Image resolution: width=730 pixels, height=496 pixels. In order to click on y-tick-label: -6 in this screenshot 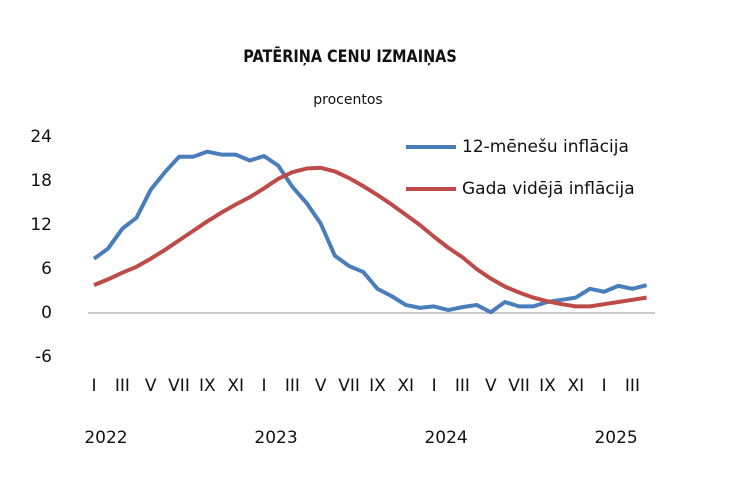, I will do `click(43, 357)`.